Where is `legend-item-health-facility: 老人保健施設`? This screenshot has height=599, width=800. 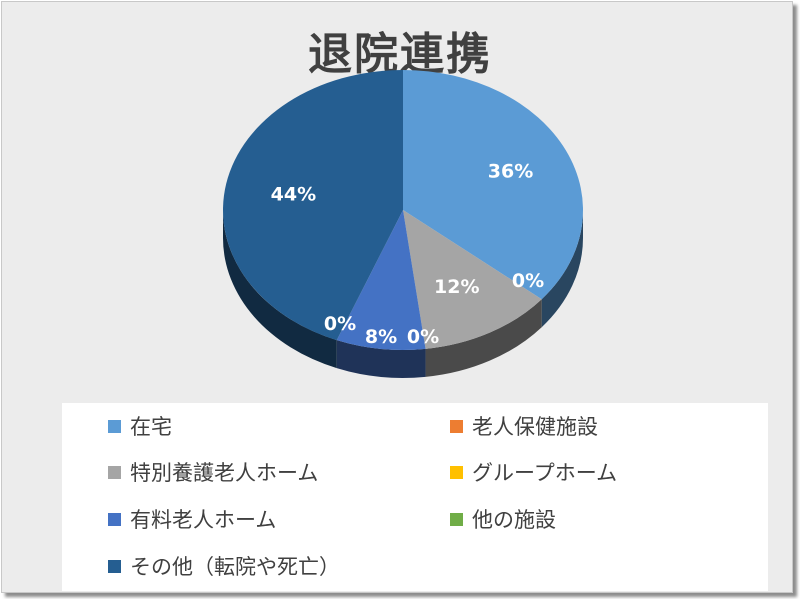 legend-item-health-facility: 老人保健施設 is located at coordinates (524, 426).